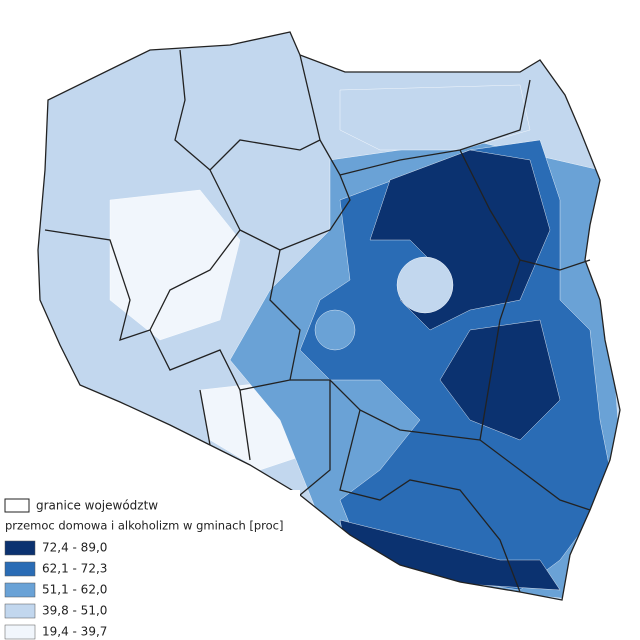  I want to click on legend-label: 72,4 - 89,0, so click(74, 548).